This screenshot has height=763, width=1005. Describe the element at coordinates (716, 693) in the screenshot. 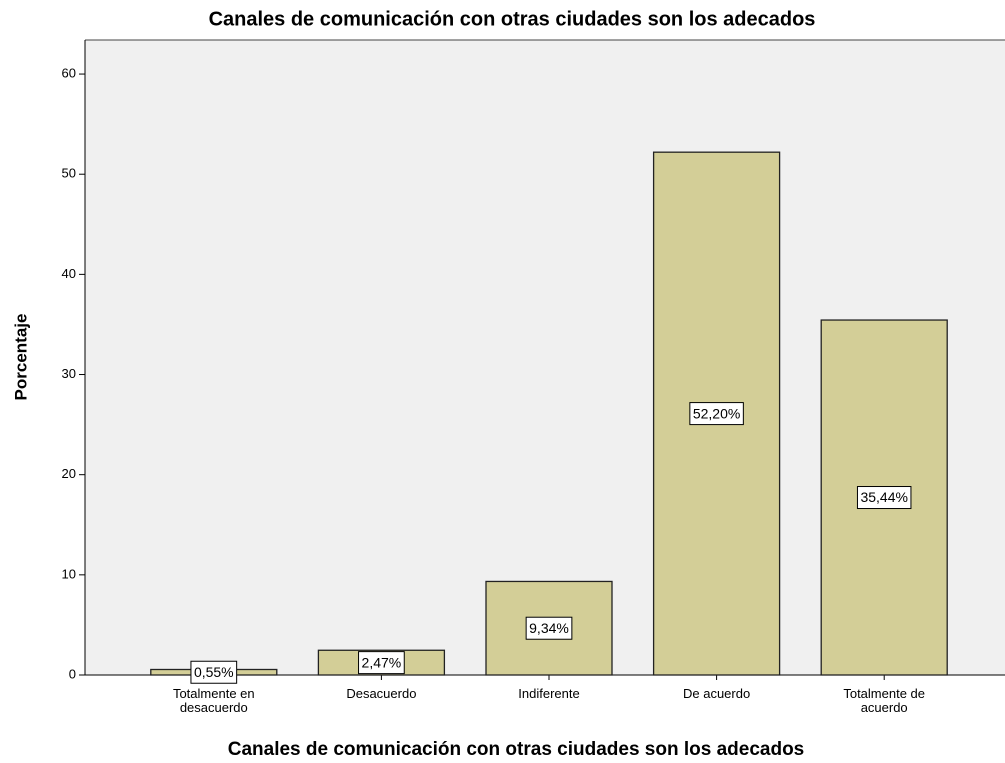

I see `x-tick-label: De acuerdo` at that location.